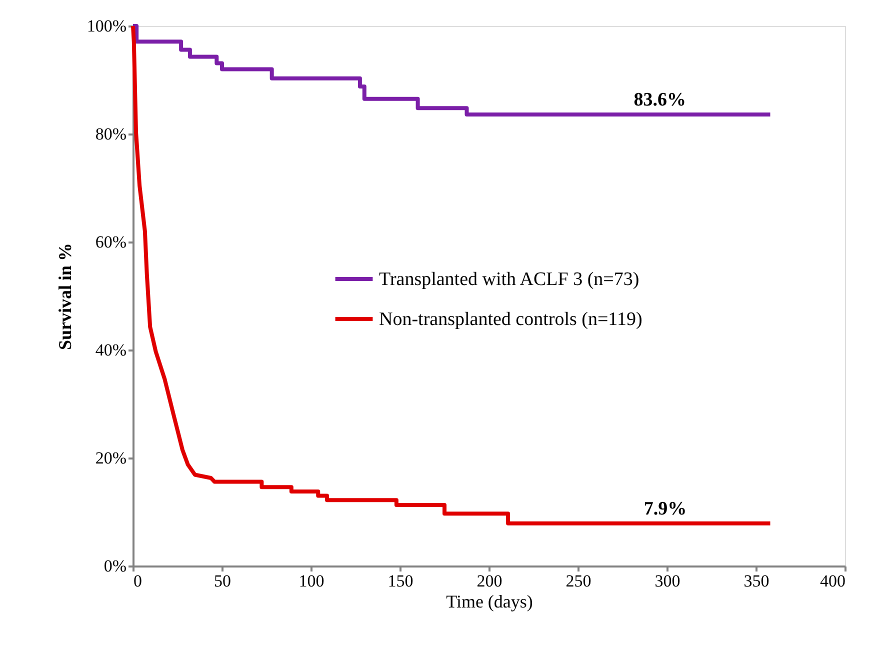 This screenshot has height=652, width=869. Describe the element at coordinates (510, 319) in the screenshot. I see `legend-label: Non-transplanted controls (n=119)` at that location.